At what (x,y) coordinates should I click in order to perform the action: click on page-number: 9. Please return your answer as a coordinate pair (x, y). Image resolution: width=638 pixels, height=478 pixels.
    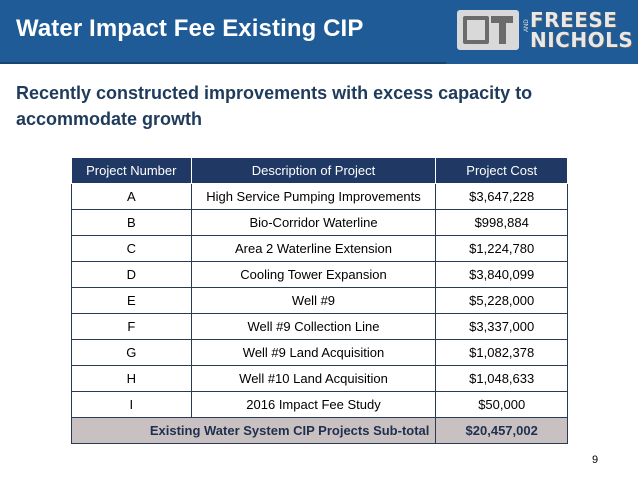
    Looking at the image, I should click on (595, 460).